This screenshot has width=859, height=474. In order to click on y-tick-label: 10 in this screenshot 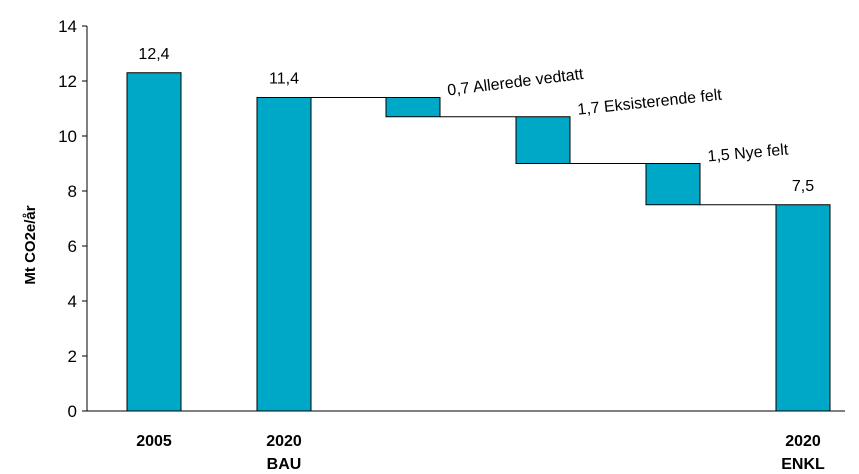, I will do `click(67, 136)`.